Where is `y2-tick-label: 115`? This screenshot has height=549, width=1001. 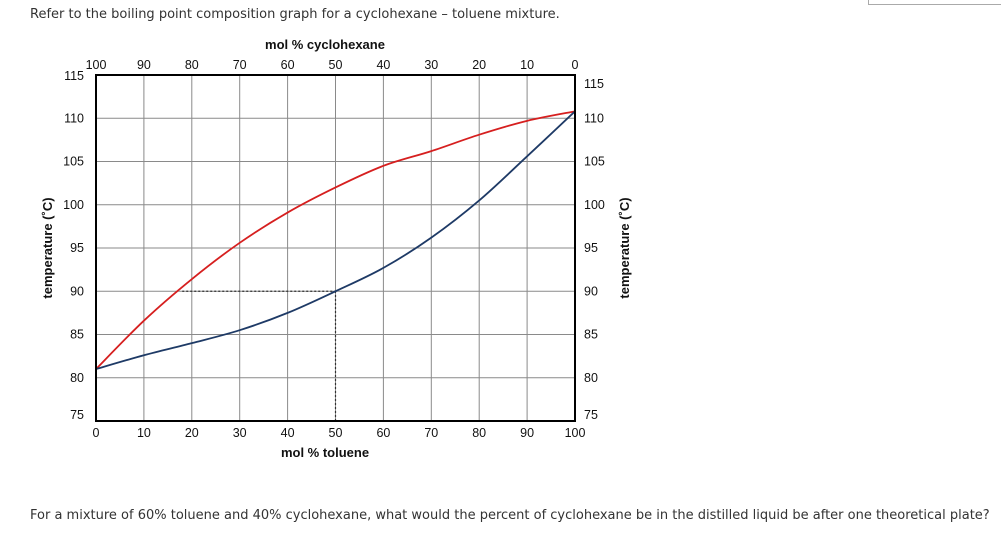 y2-tick-label: 115 is located at coordinates (594, 84).